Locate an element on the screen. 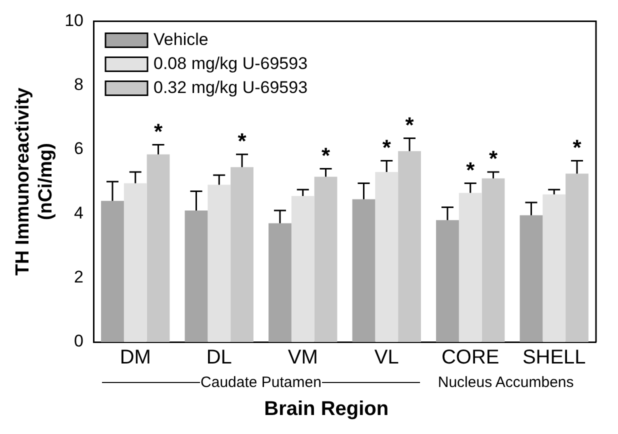  x-tick-label: VL is located at coordinates (386, 357).